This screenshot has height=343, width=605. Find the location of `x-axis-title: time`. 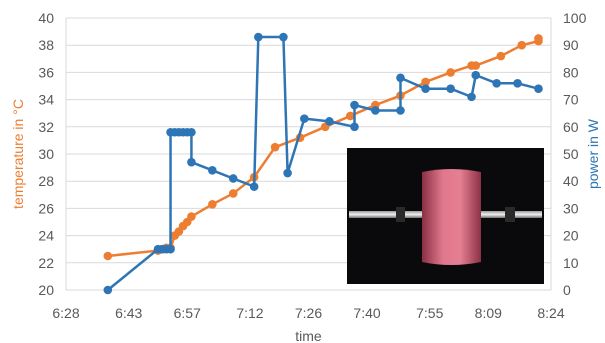

x-axis-title: time is located at coordinates (308, 335).